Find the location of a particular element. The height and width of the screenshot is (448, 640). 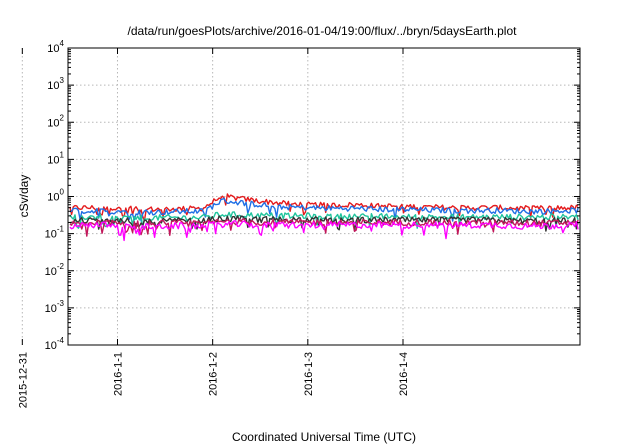

x-tick-label: 2016-1-1 is located at coordinates (118, 374).